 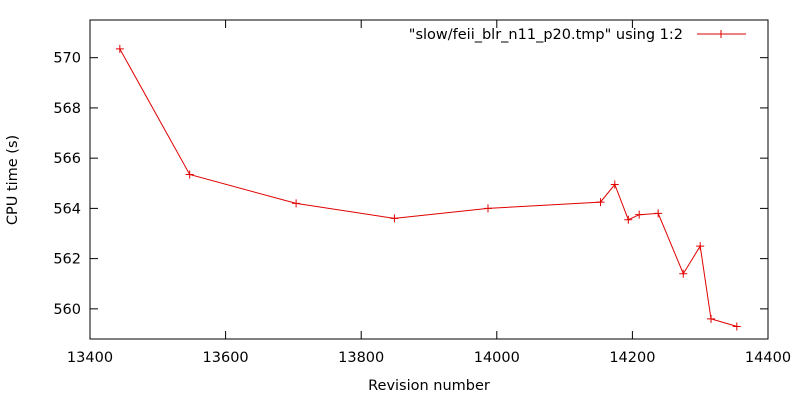 I want to click on y-tick-label: 564, so click(x=67, y=209).